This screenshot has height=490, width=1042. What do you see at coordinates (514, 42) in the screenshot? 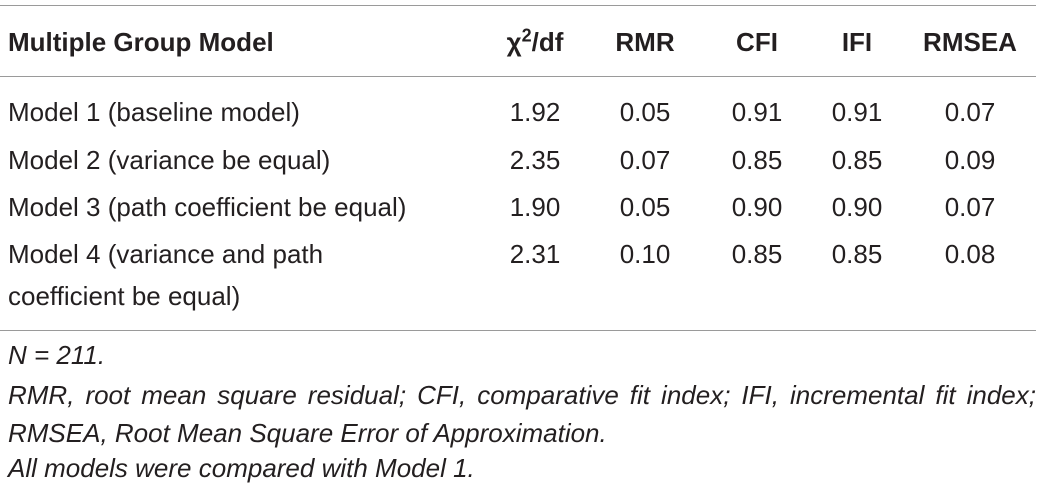
I see `header-text: χ` at bounding box center [514, 42].